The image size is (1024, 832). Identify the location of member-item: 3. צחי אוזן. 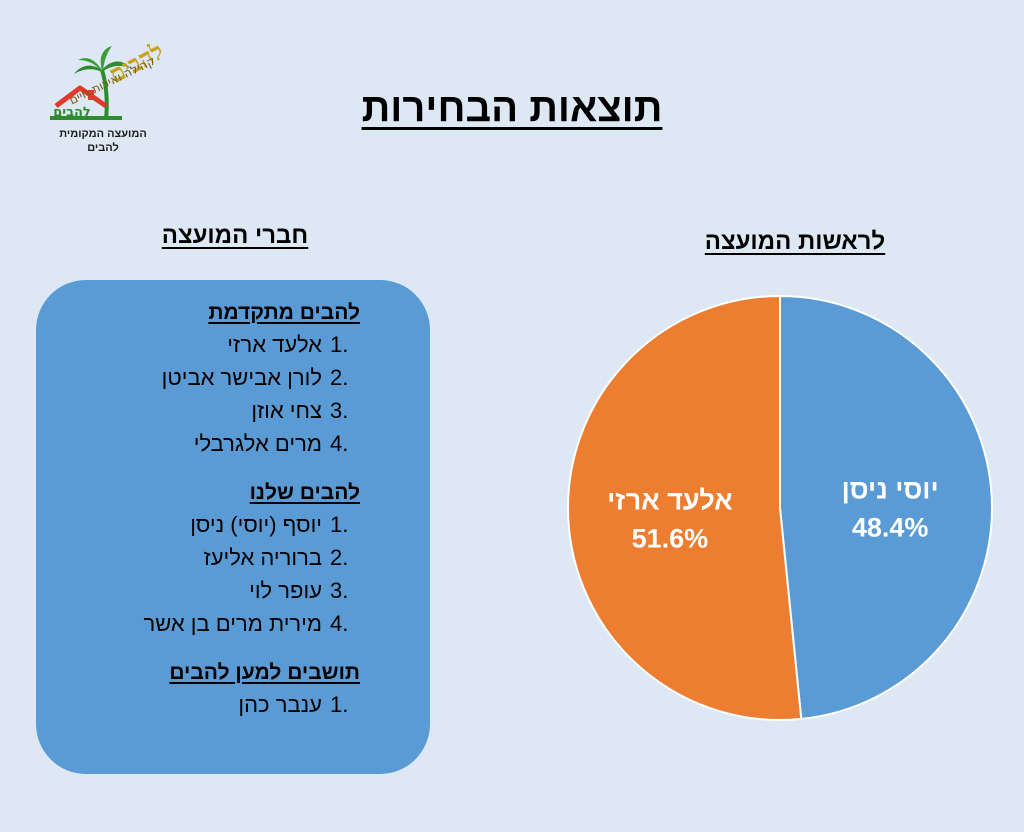
(208, 410).